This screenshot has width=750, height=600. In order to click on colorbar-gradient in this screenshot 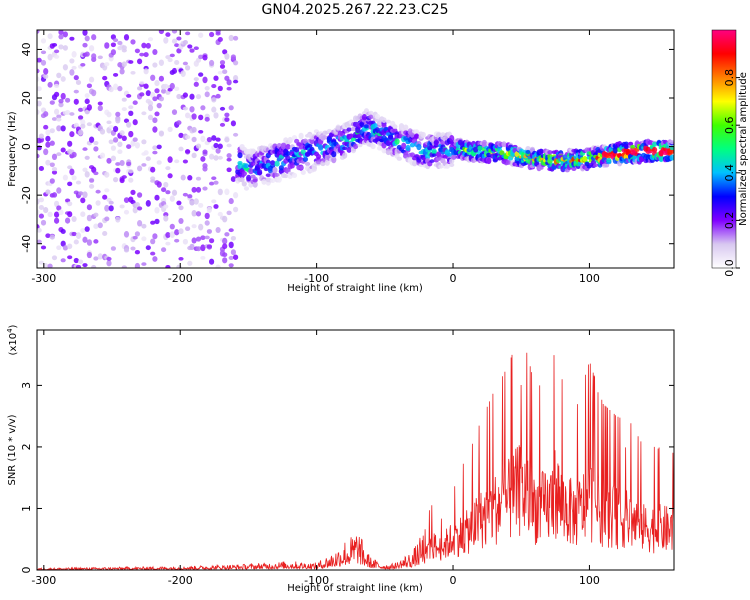, I will do `click(724, 149)`.